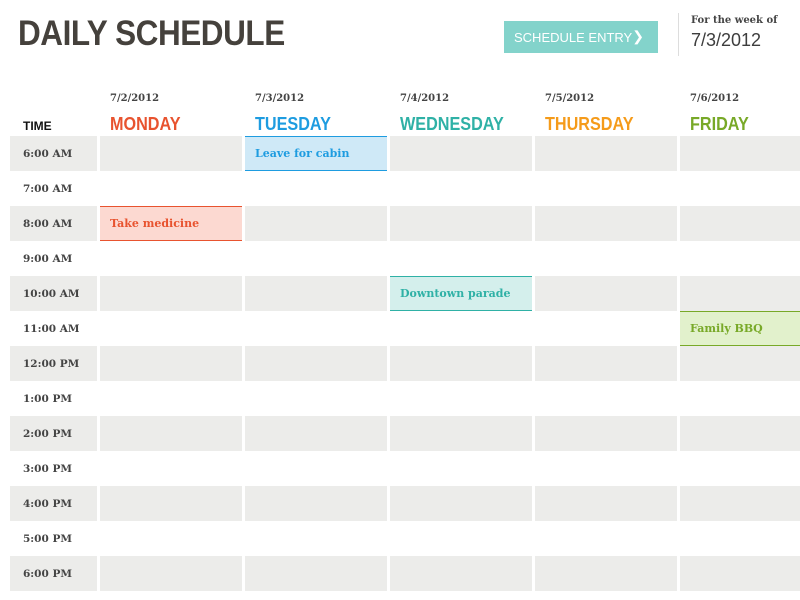 The height and width of the screenshot is (600, 800). I want to click on divider, so click(678, 34).